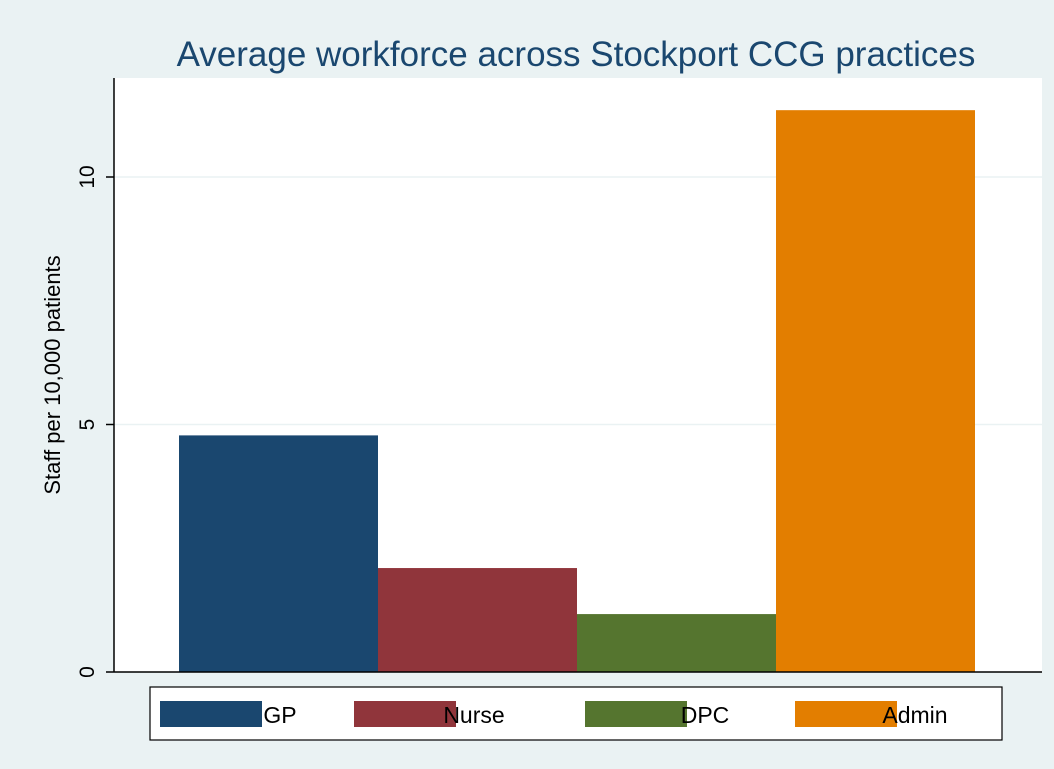 The width and height of the screenshot is (1054, 769). Describe the element at coordinates (87, 425) in the screenshot. I see `y-tick-label: 5` at that location.